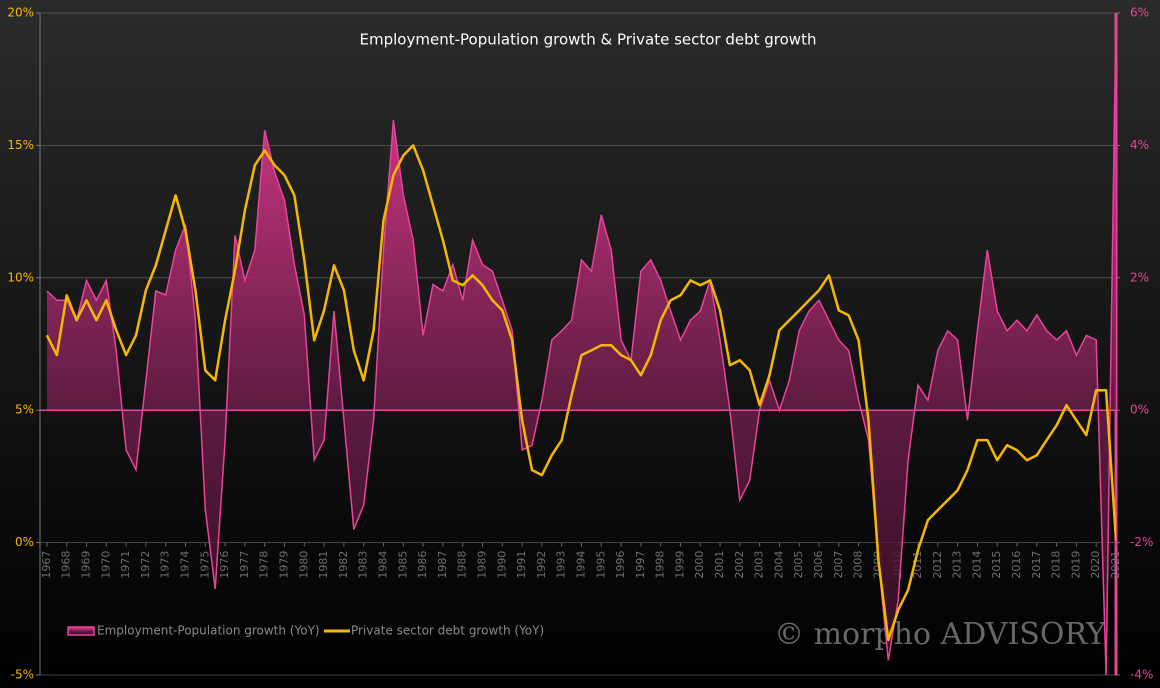 The height and width of the screenshot is (688, 1160). Describe the element at coordinates (363, 565) in the screenshot. I see `x-tick-label: 1983` at that location.